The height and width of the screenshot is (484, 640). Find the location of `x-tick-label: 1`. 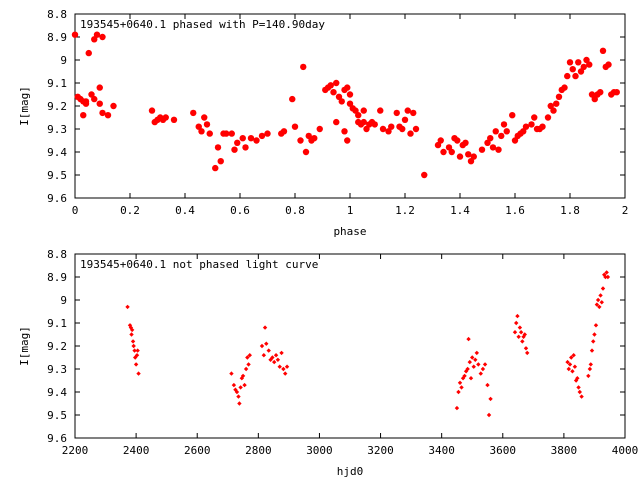

x-tick-label: 1 is located at coordinates (350, 210).